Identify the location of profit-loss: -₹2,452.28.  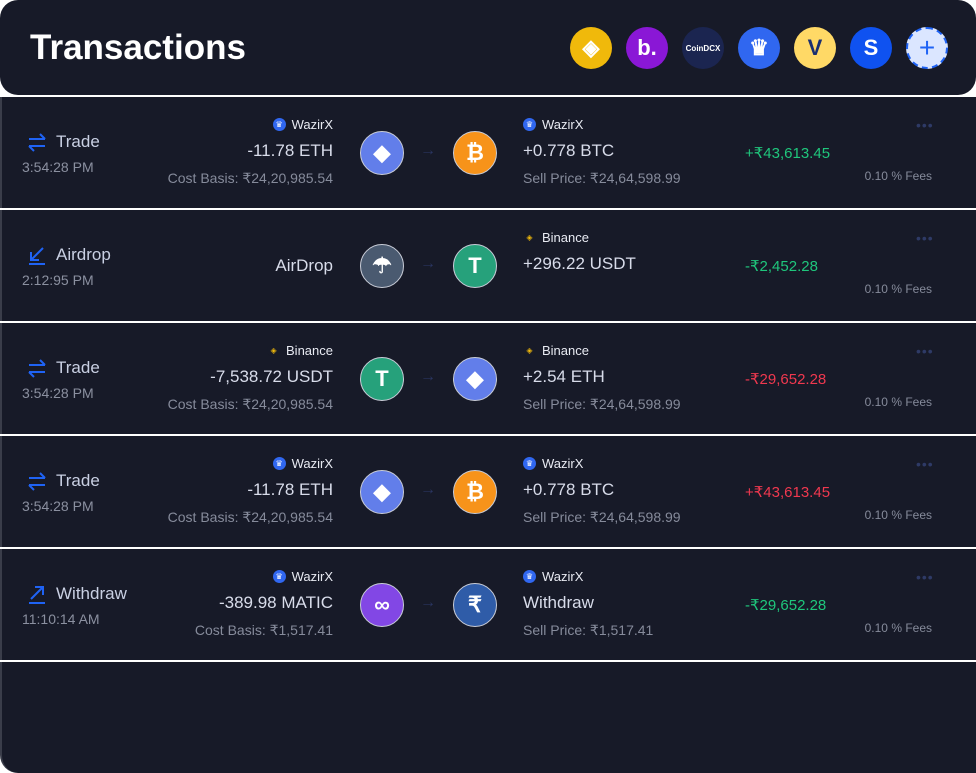
(781, 266).